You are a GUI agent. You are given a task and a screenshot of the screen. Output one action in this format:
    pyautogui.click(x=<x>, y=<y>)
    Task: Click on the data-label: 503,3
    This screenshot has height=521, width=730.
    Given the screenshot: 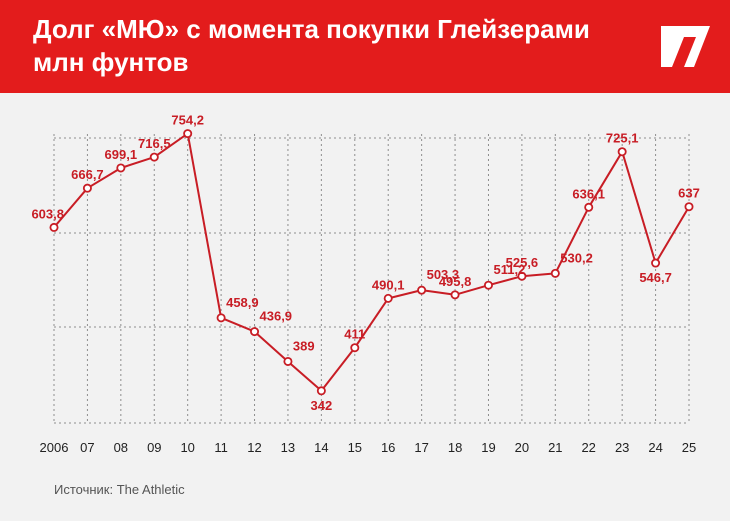 What is the action you would take?
    pyautogui.click(x=443, y=274)
    